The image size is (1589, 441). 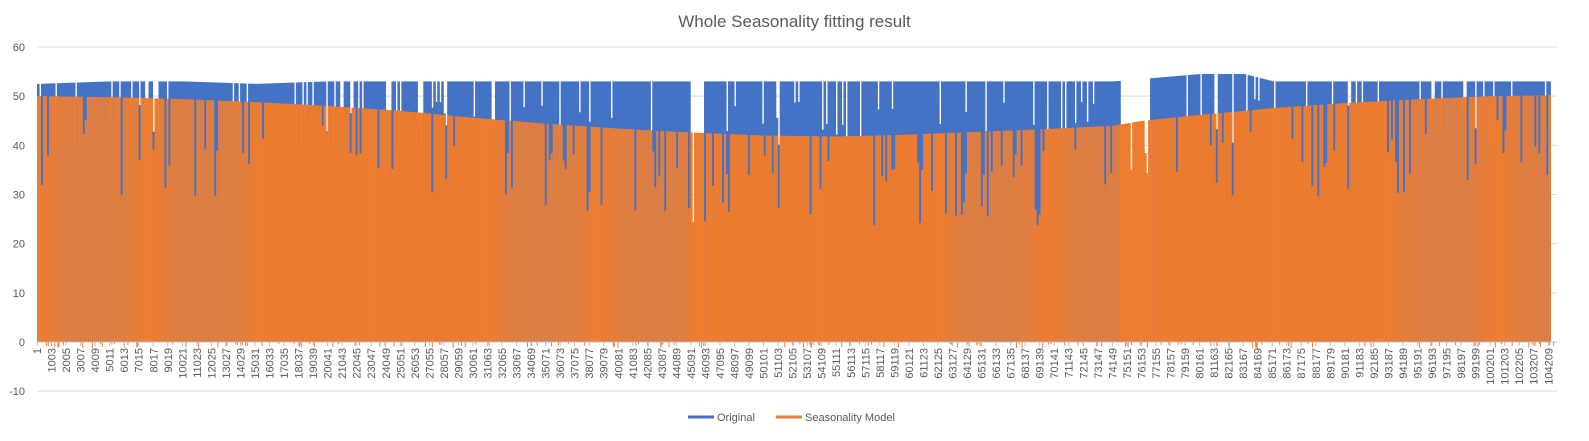 What do you see at coordinates (140, 360) in the screenshot?
I see `x-tick-label: 7015` at bounding box center [140, 360].